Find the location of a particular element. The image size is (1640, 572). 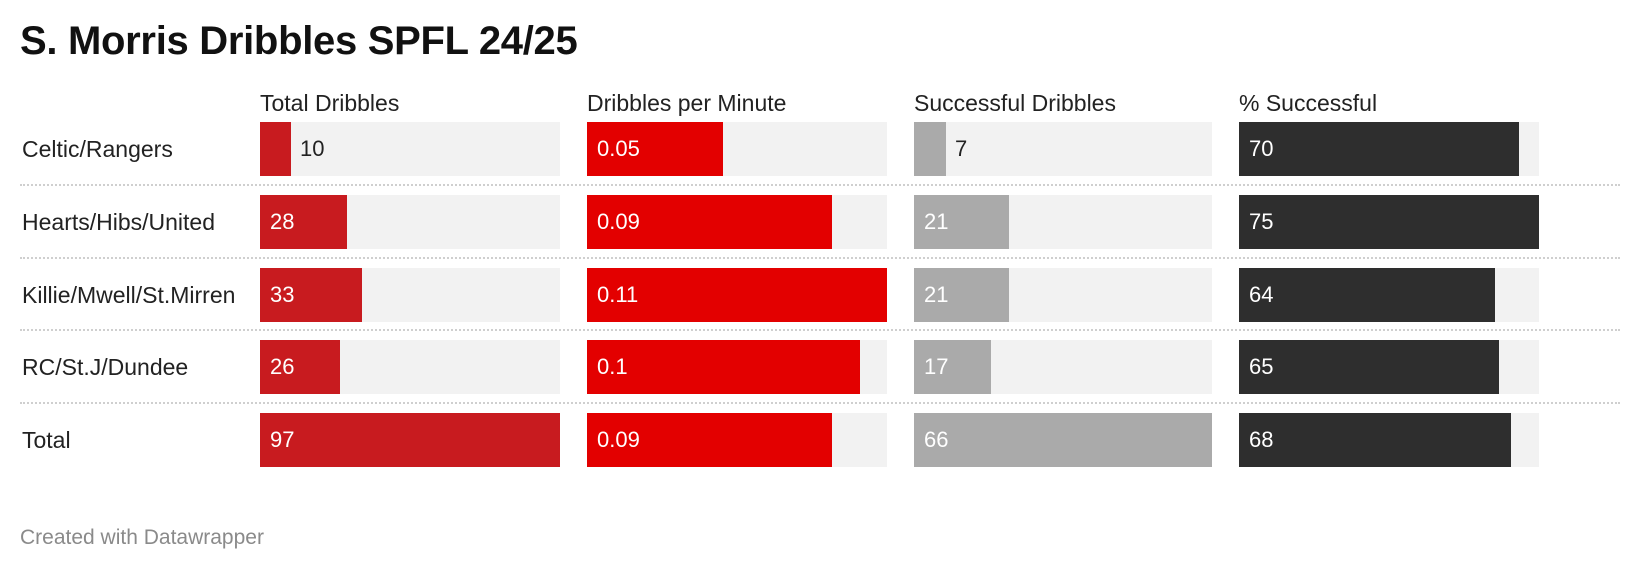

bar-track: 65 is located at coordinates (1389, 367).